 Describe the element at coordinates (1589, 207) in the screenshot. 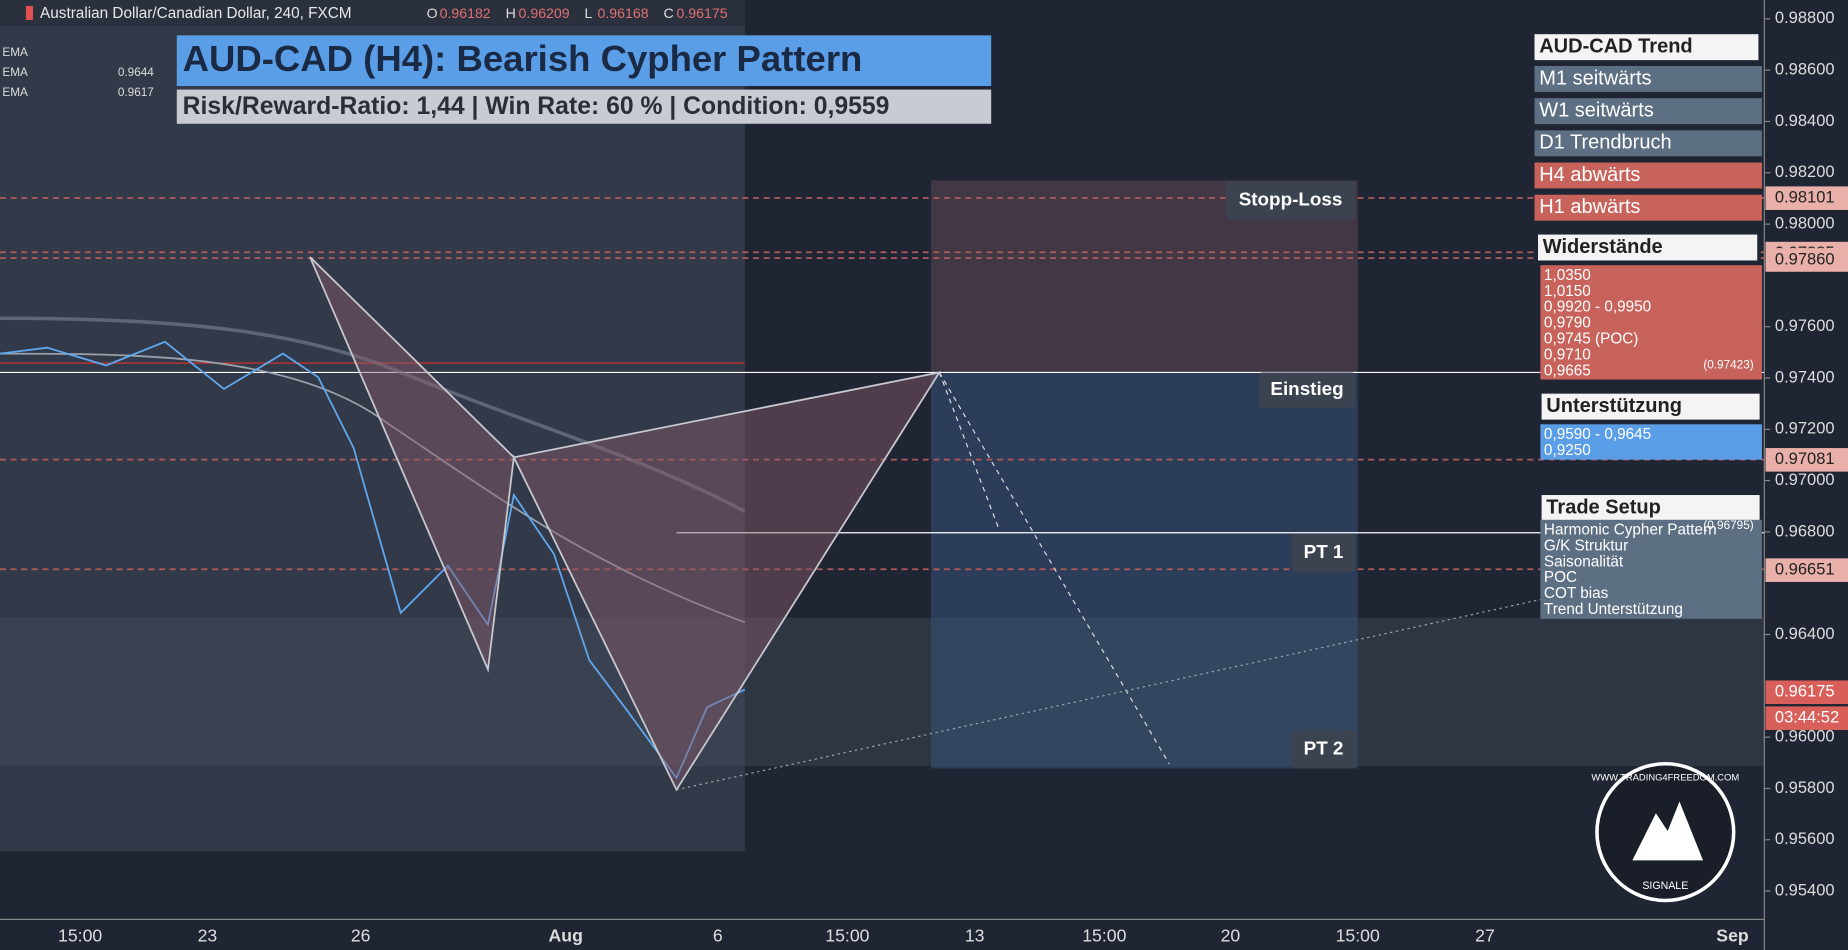

I see `trend-text: H1 abwärts` at that location.